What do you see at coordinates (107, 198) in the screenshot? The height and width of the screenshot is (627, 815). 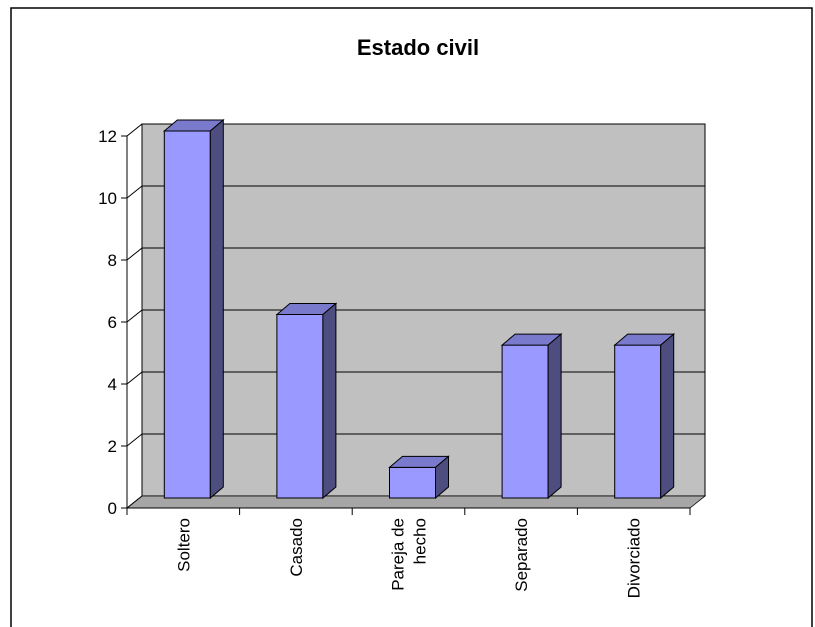 I see `y-tick-label: 10` at bounding box center [107, 198].